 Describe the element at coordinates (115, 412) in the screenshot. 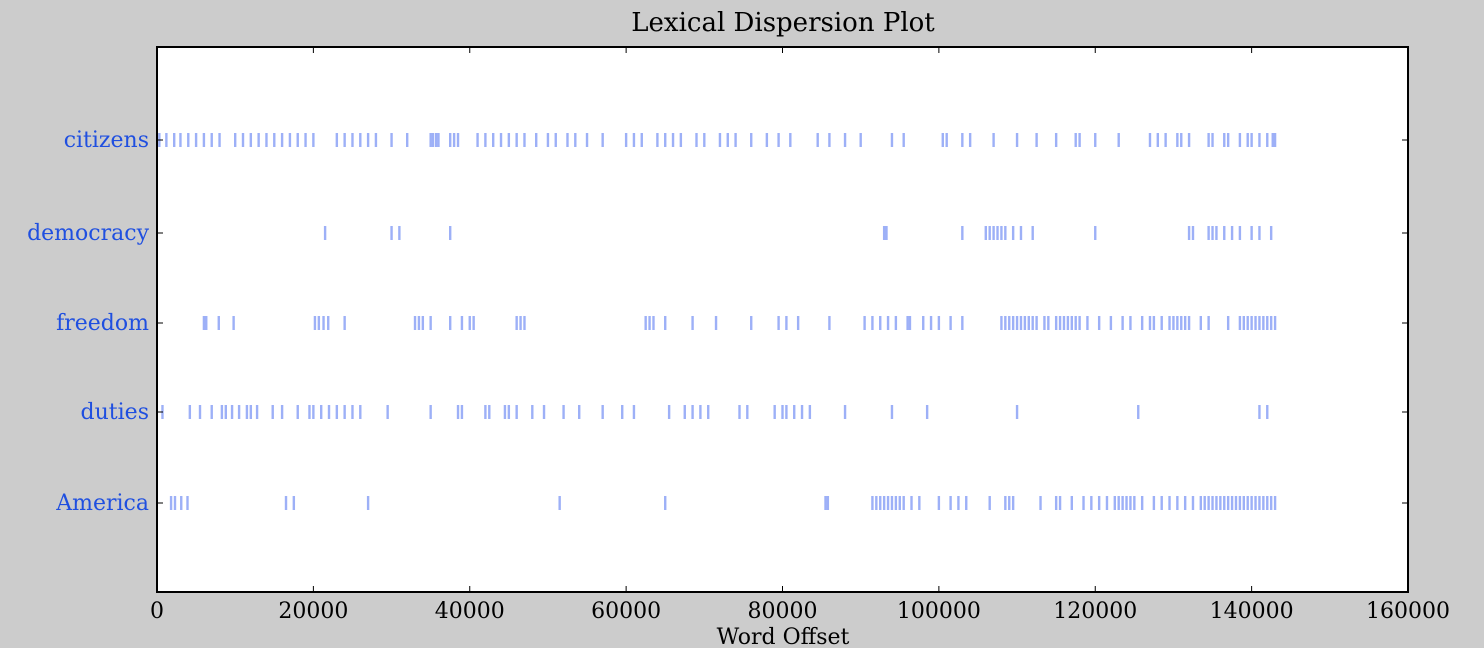

I see `y-tick-label: duties` at that location.